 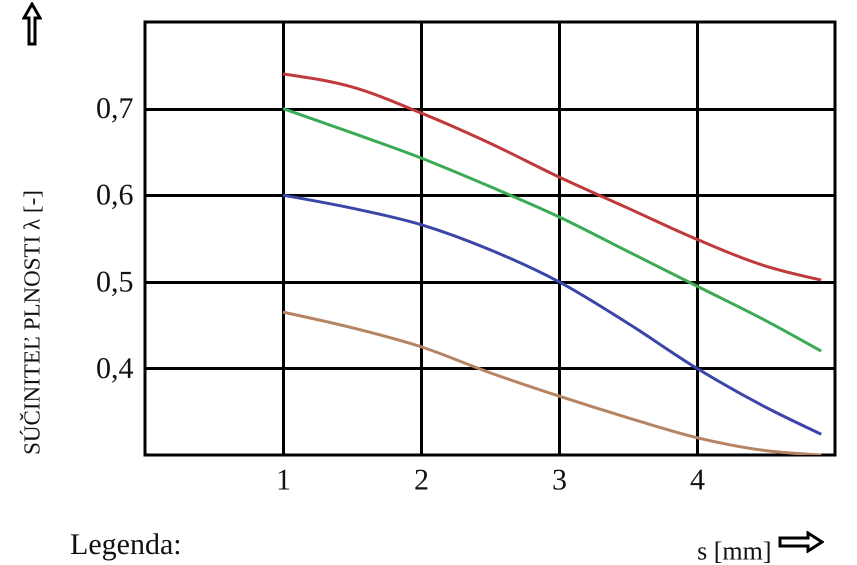 I want to click on x-tick-label: 2, so click(x=421, y=480).